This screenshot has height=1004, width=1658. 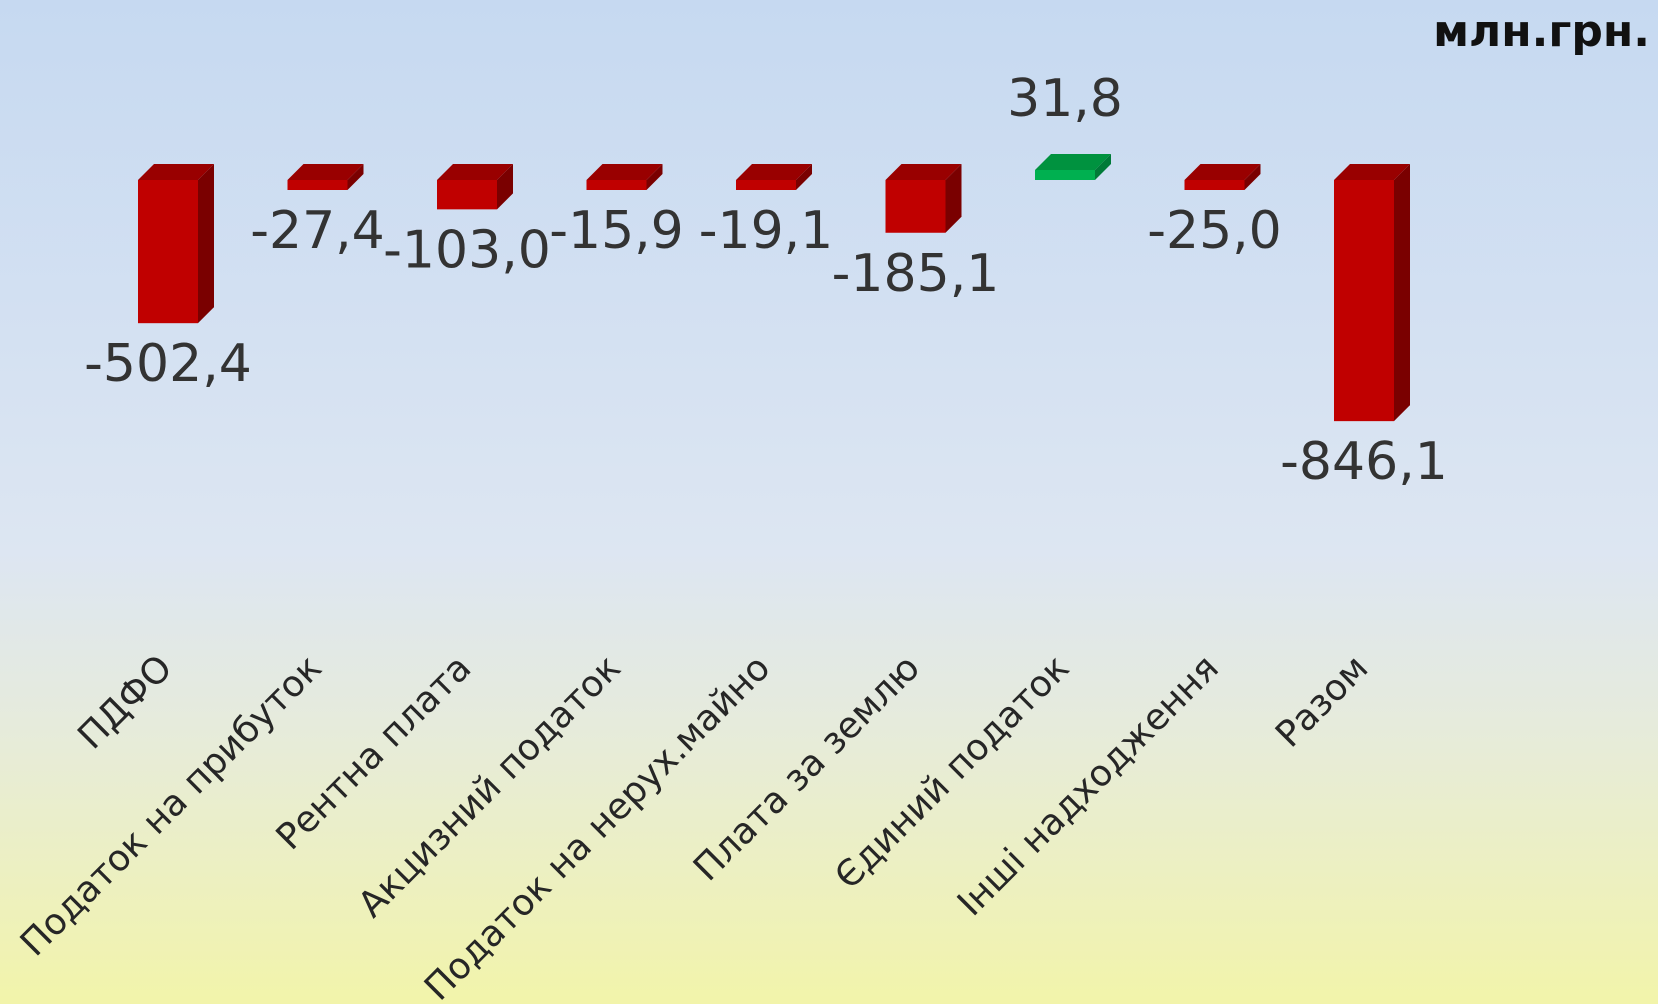 What do you see at coordinates (916, 274) in the screenshot?
I see `value-label: -185,1` at bounding box center [916, 274].